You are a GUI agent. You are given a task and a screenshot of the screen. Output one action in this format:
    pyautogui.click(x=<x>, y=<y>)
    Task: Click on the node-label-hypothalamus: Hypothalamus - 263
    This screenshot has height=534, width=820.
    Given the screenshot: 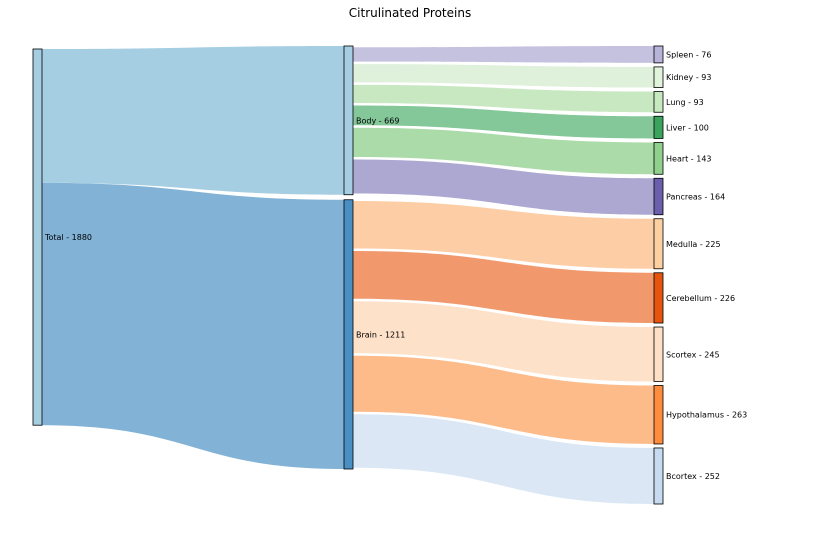 What is the action you would take?
    pyautogui.click(x=706, y=415)
    